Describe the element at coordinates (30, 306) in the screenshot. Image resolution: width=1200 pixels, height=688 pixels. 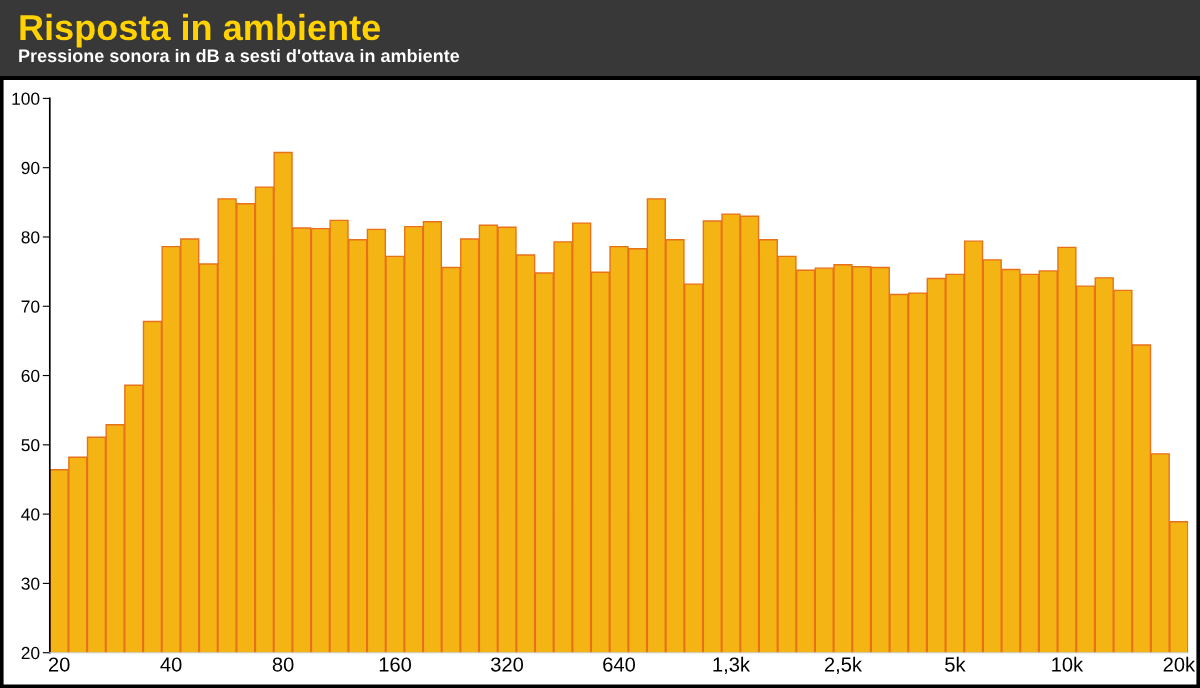
I see `y-tick-label: 70` at that location.